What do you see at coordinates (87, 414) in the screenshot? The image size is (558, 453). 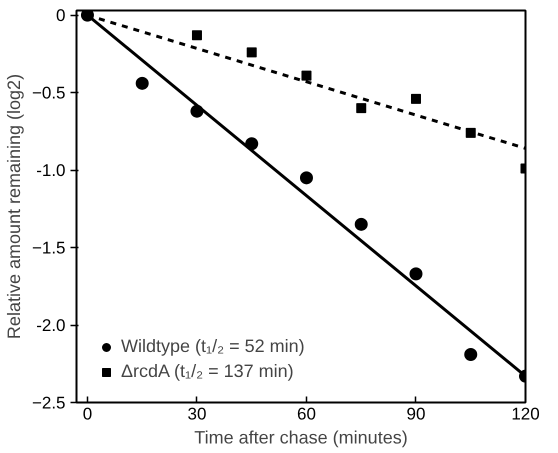 I see `x-tick-label: 0` at bounding box center [87, 414].